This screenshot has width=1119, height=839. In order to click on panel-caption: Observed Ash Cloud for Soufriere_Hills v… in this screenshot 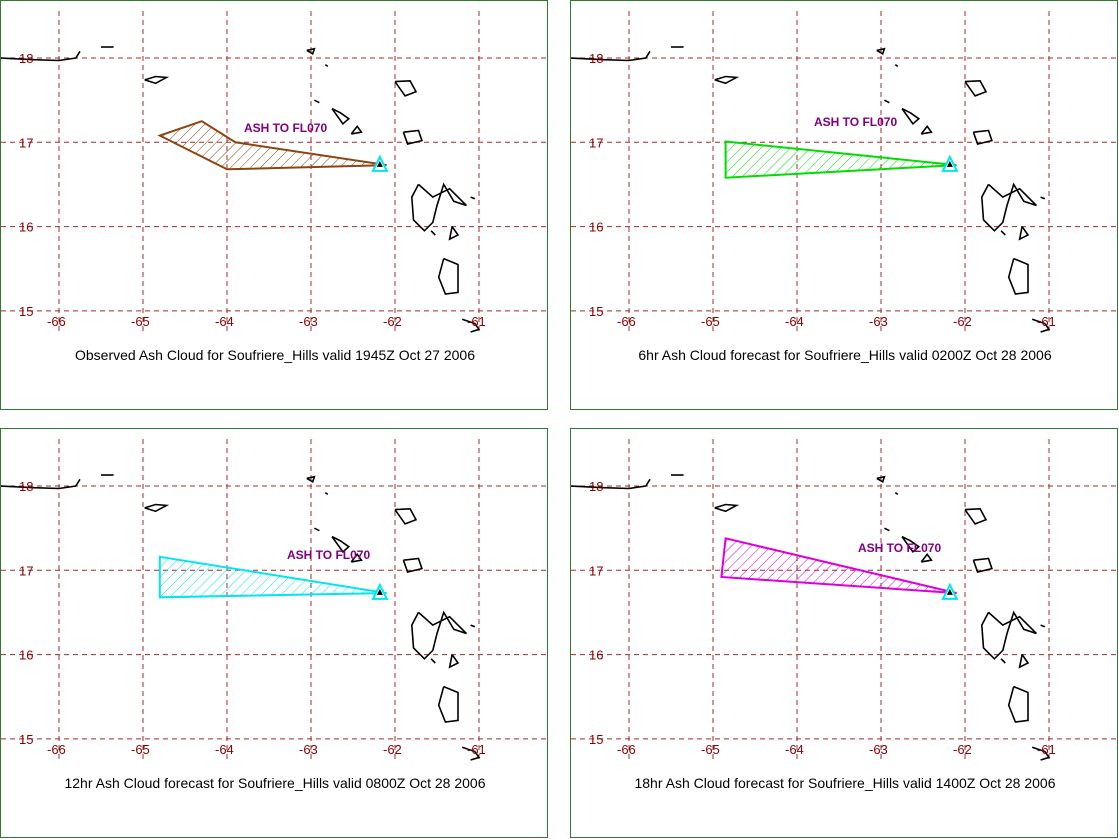, I will do `click(275, 355)`.